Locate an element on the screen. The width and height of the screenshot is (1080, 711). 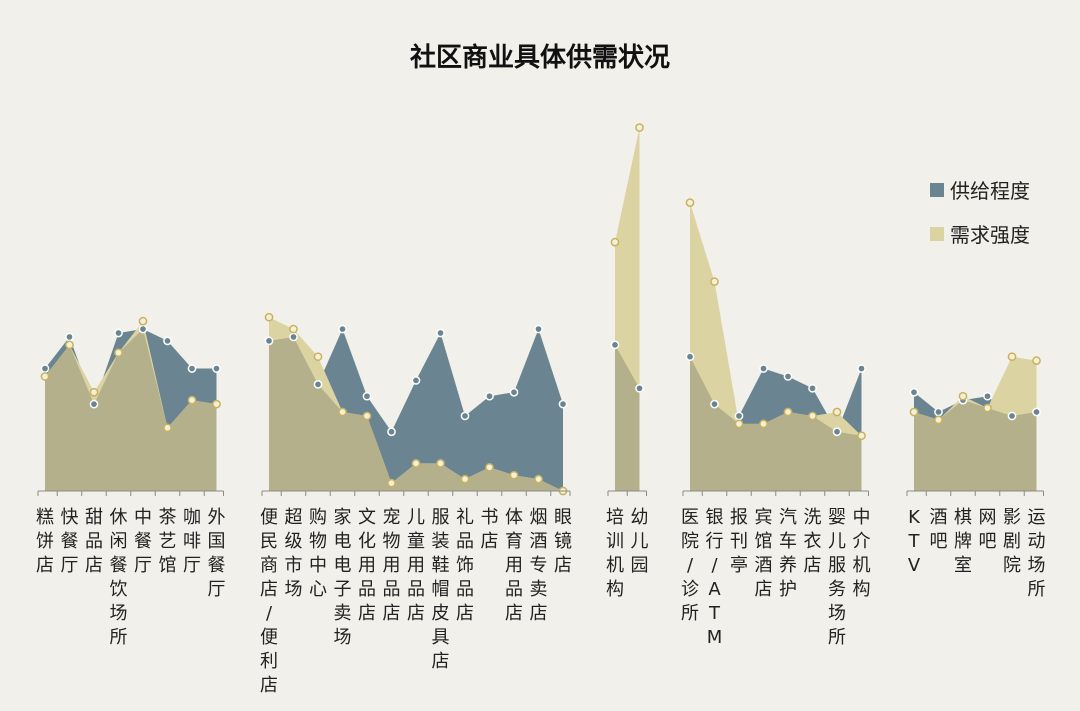
category-label: 婴儿服务场所 is located at coordinates (837, 577).